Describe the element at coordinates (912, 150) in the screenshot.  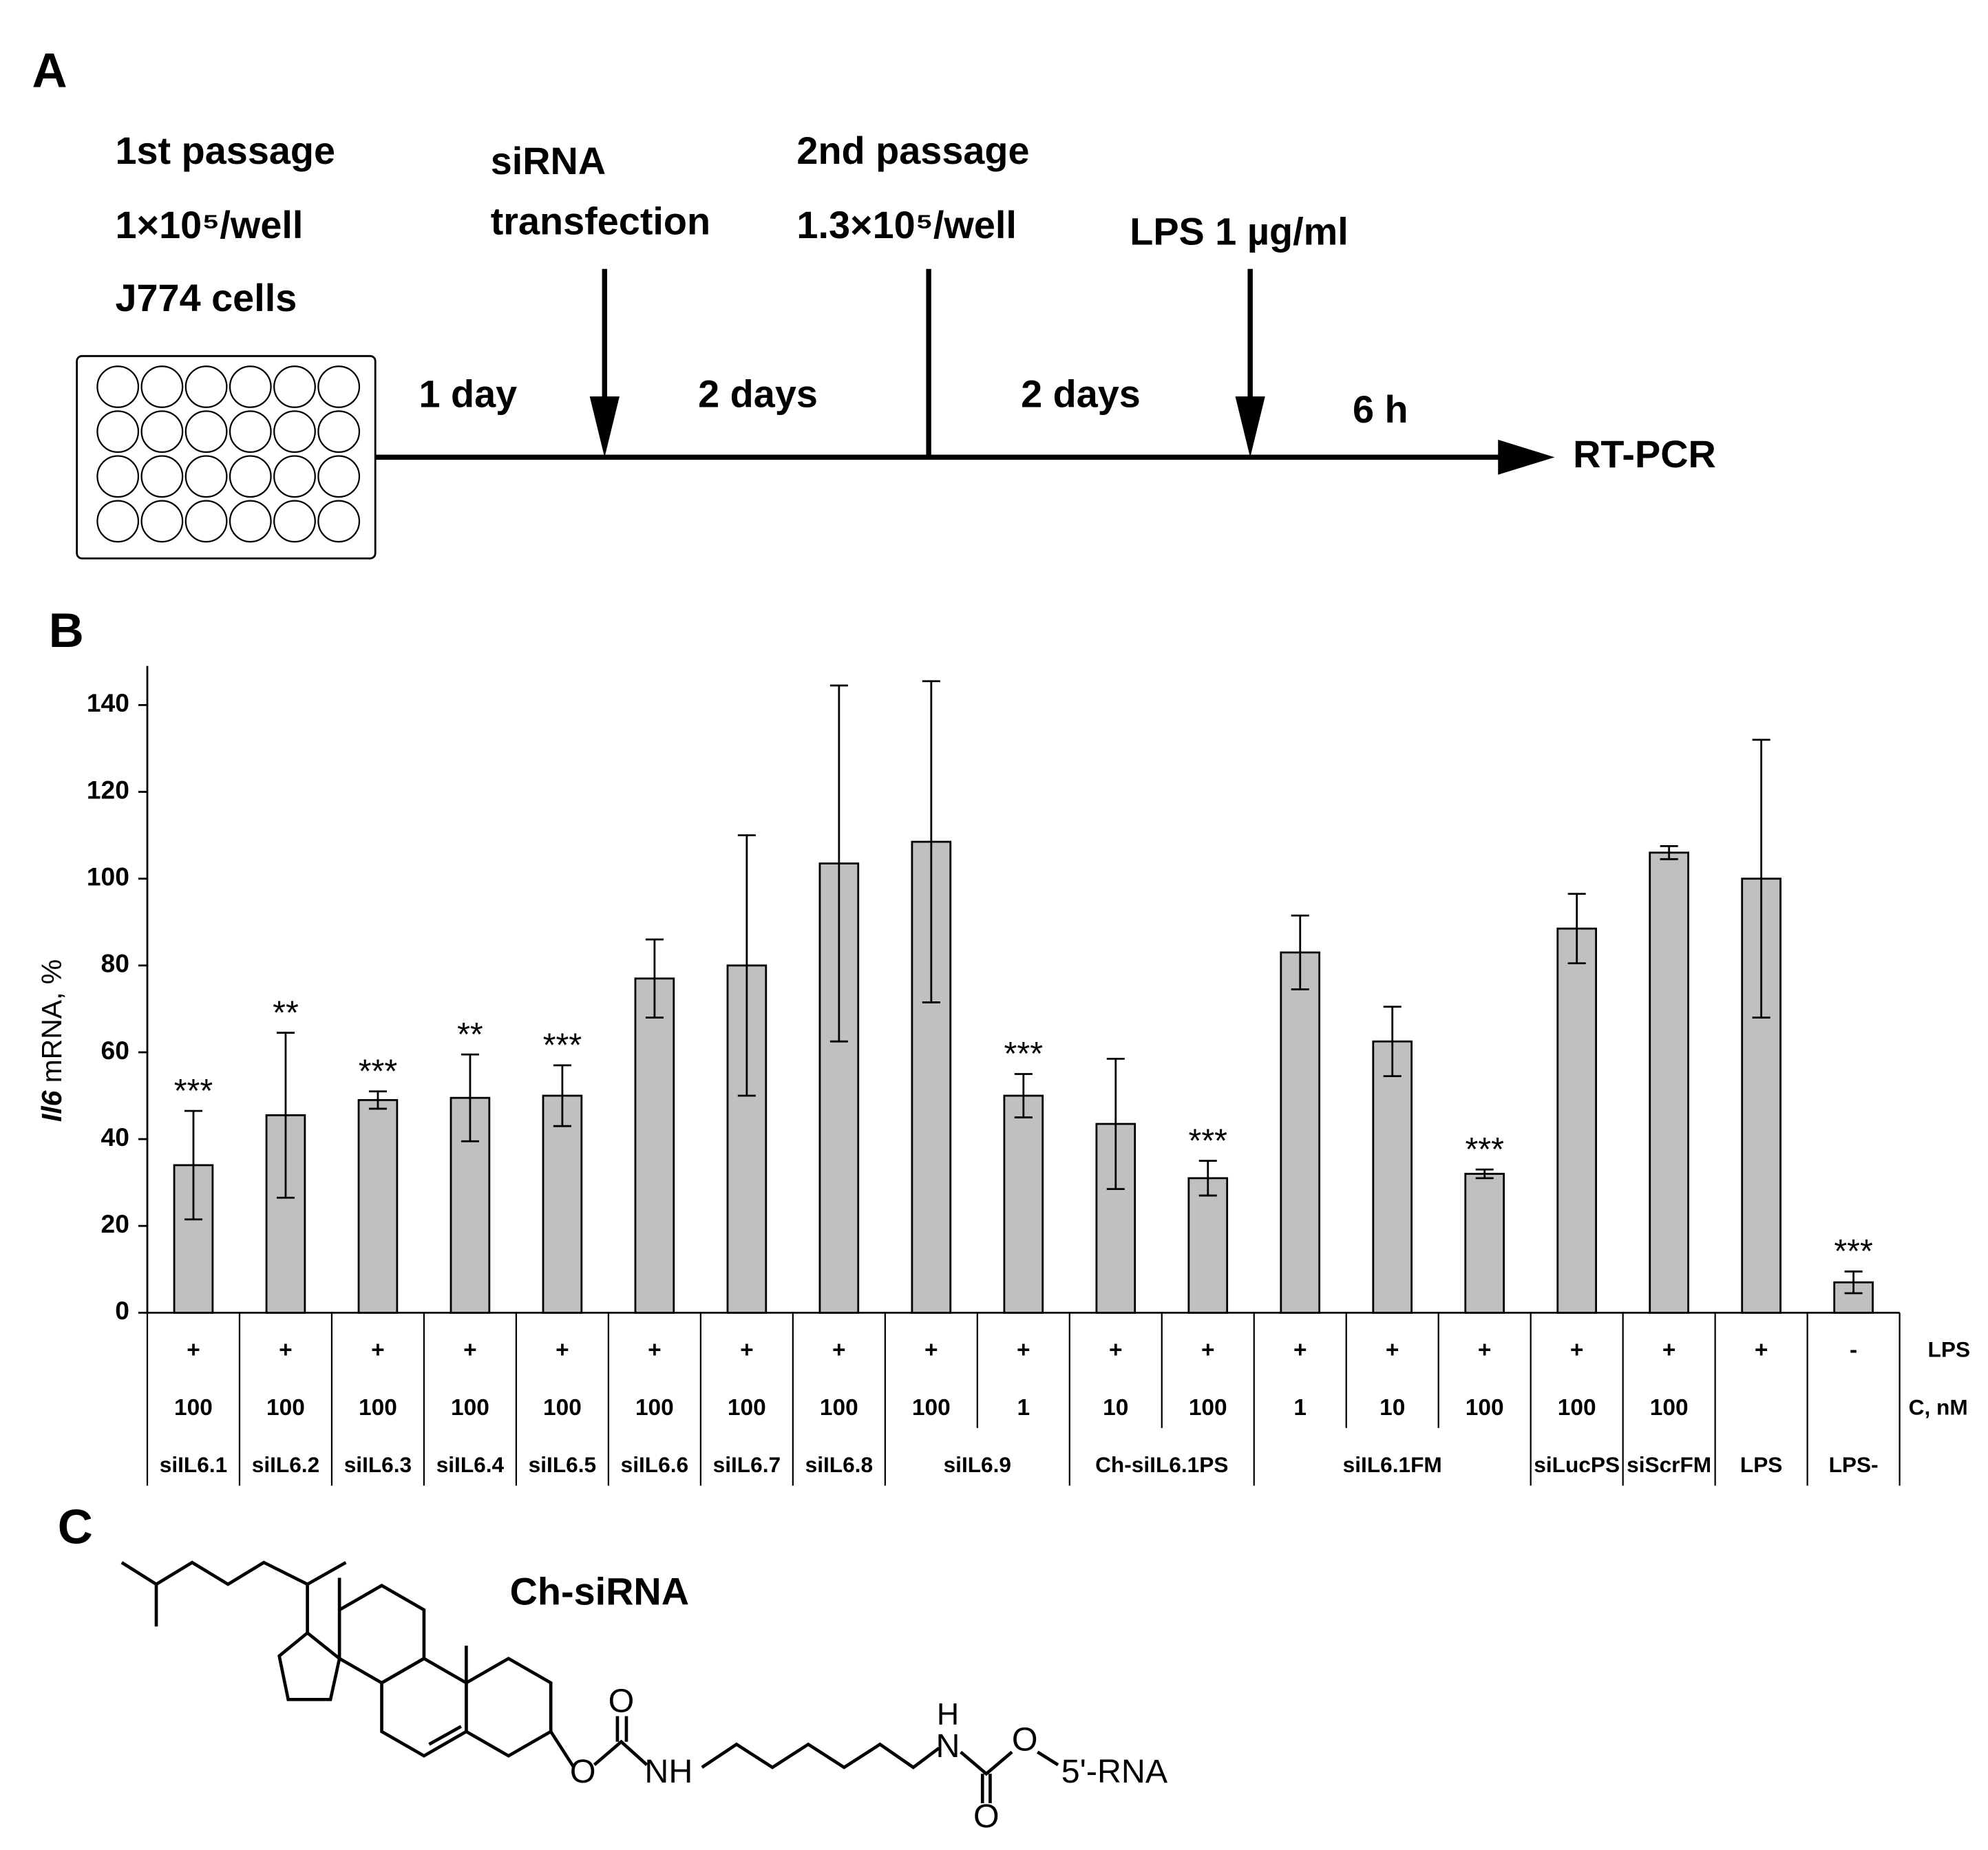
I see `scheme-text: 2nd passage` at that location.